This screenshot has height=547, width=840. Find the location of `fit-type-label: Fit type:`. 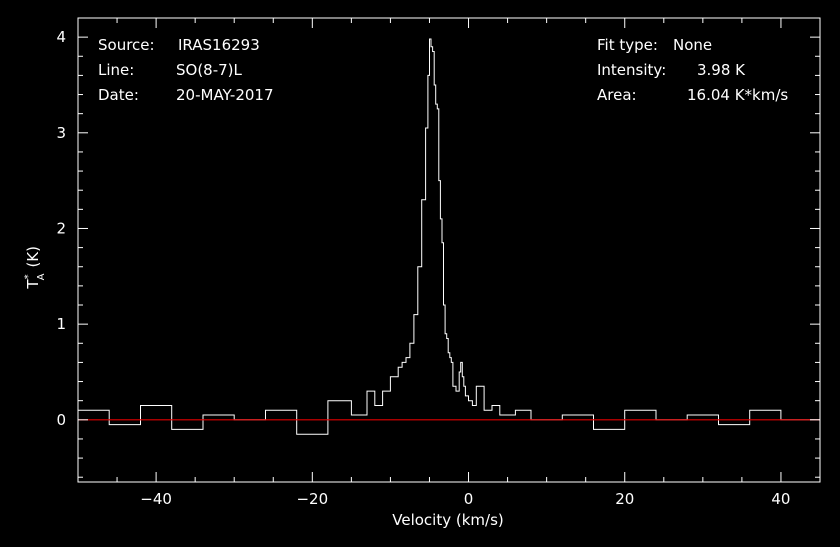

fit-type-label: Fit type: is located at coordinates (627, 45).